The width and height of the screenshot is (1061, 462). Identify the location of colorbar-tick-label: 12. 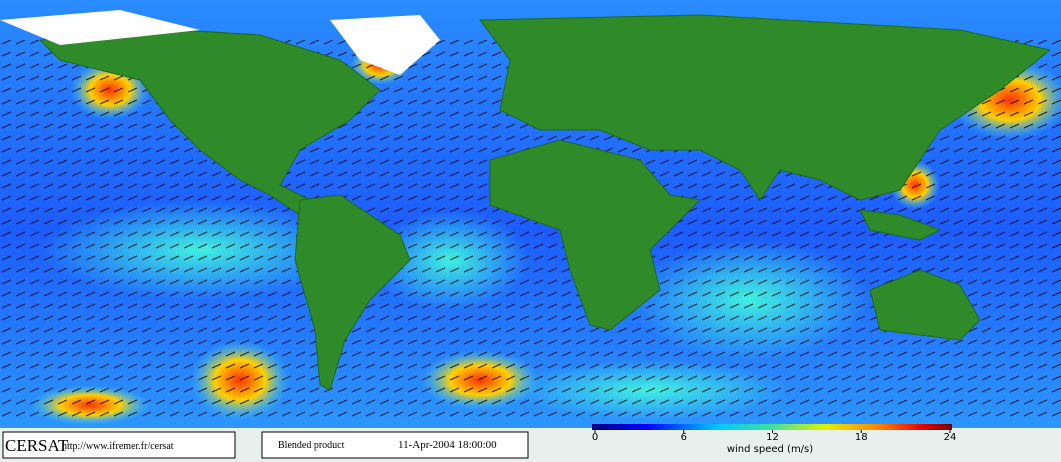
(772, 437).